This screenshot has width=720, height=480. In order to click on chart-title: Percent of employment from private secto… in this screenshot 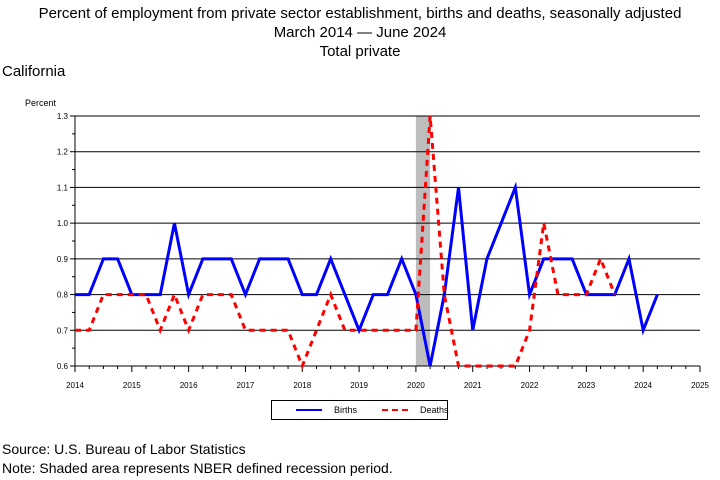, I will do `click(360, 13)`.